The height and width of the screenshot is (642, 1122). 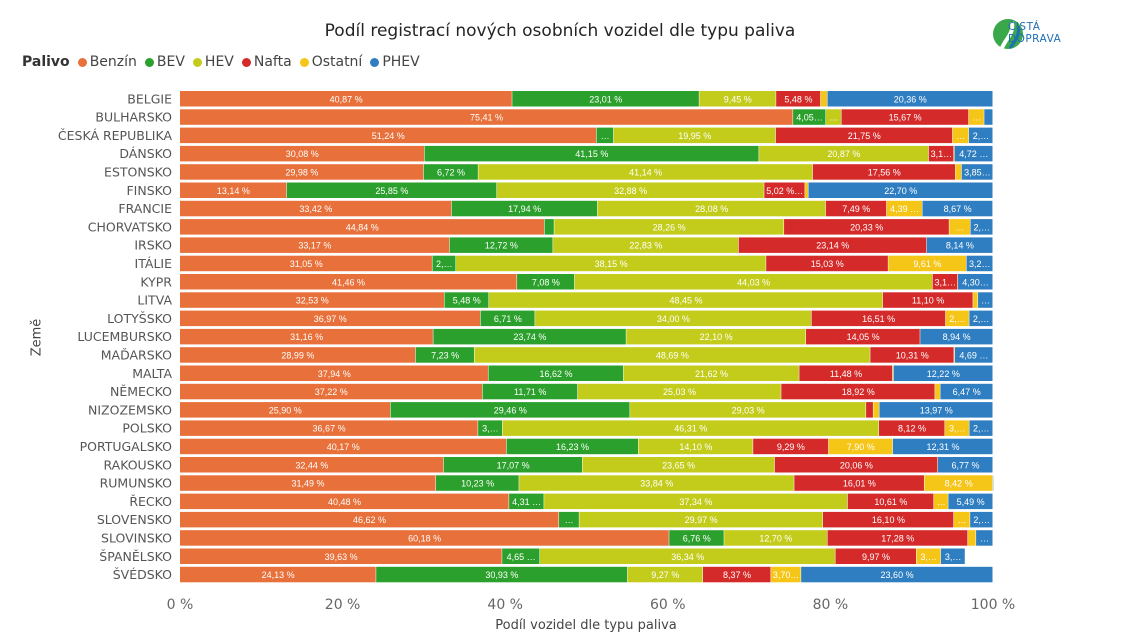 I want to click on data-label: 14,05 %, so click(x=863, y=337).